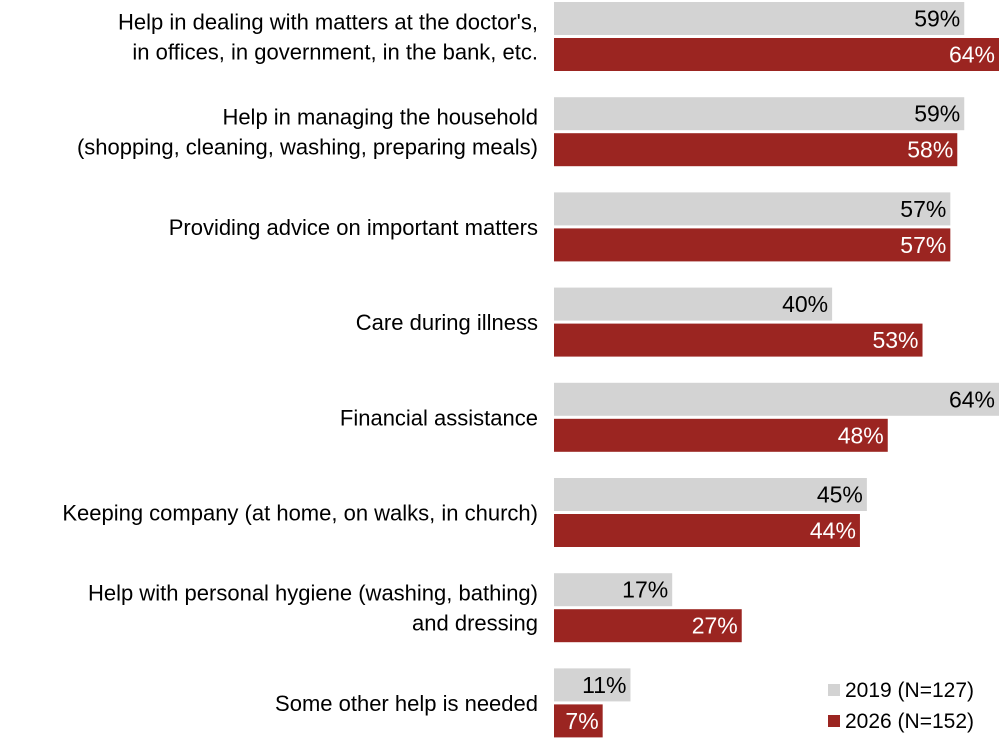 The width and height of the screenshot is (1000, 742). Describe the element at coordinates (380, 117) in the screenshot. I see `category-label-1-line-0: Help in managing the household` at that location.